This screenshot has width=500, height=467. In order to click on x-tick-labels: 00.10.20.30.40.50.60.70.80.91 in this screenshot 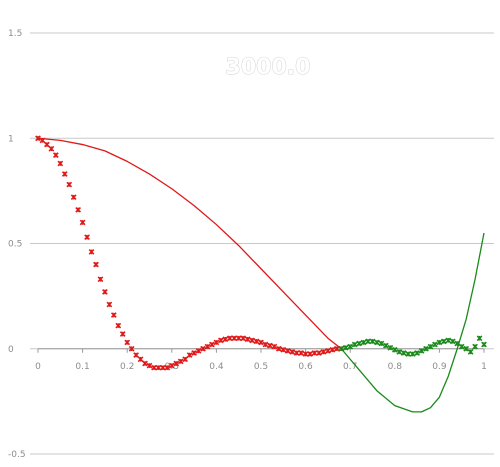, I will do `click(261, 367)`.